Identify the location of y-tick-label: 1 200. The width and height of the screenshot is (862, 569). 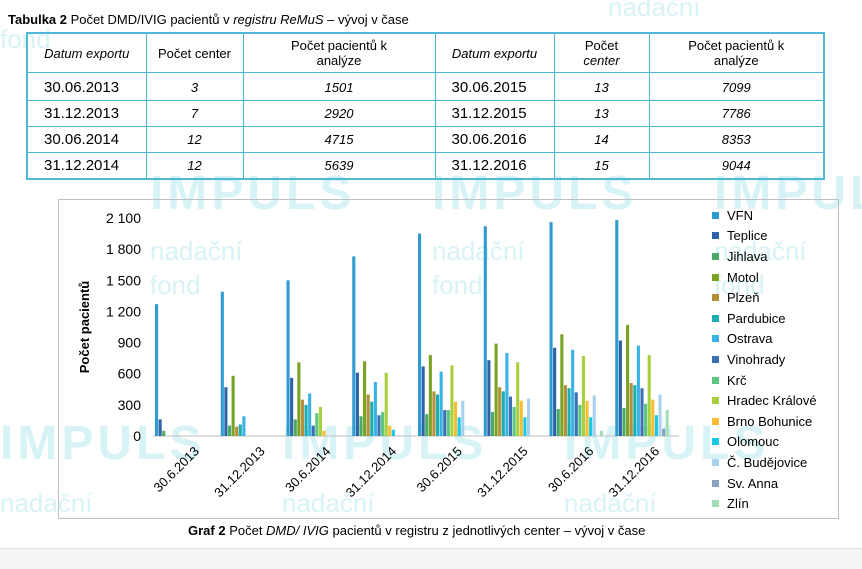
(123, 311).